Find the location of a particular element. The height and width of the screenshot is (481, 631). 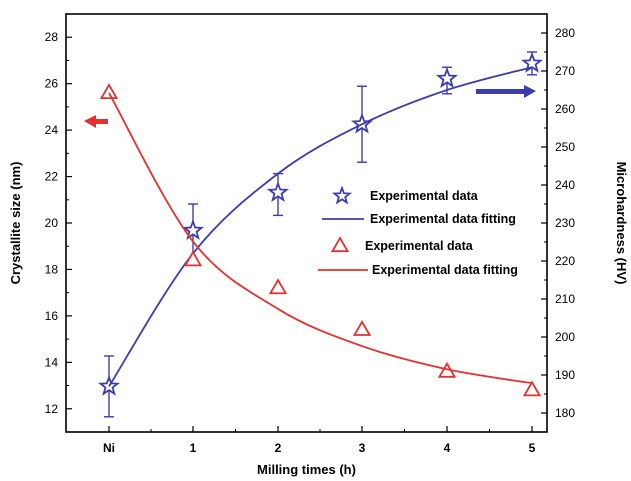

y-axis-left-title: Crystallite size (nm) is located at coordinates (15, 223).